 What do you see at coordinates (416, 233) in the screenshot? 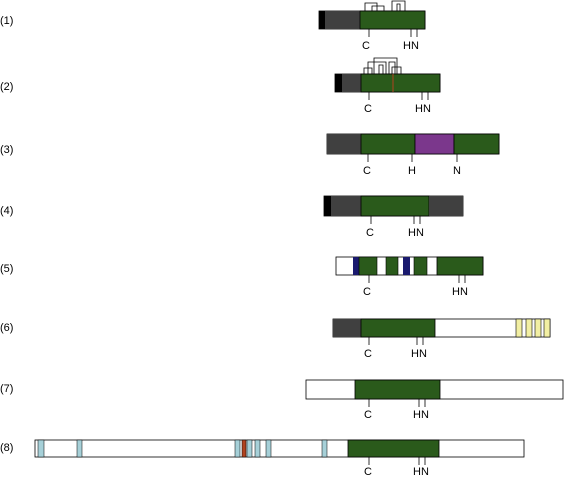
I see `motif-hn-4: HN` at bounding box center [416, 233].